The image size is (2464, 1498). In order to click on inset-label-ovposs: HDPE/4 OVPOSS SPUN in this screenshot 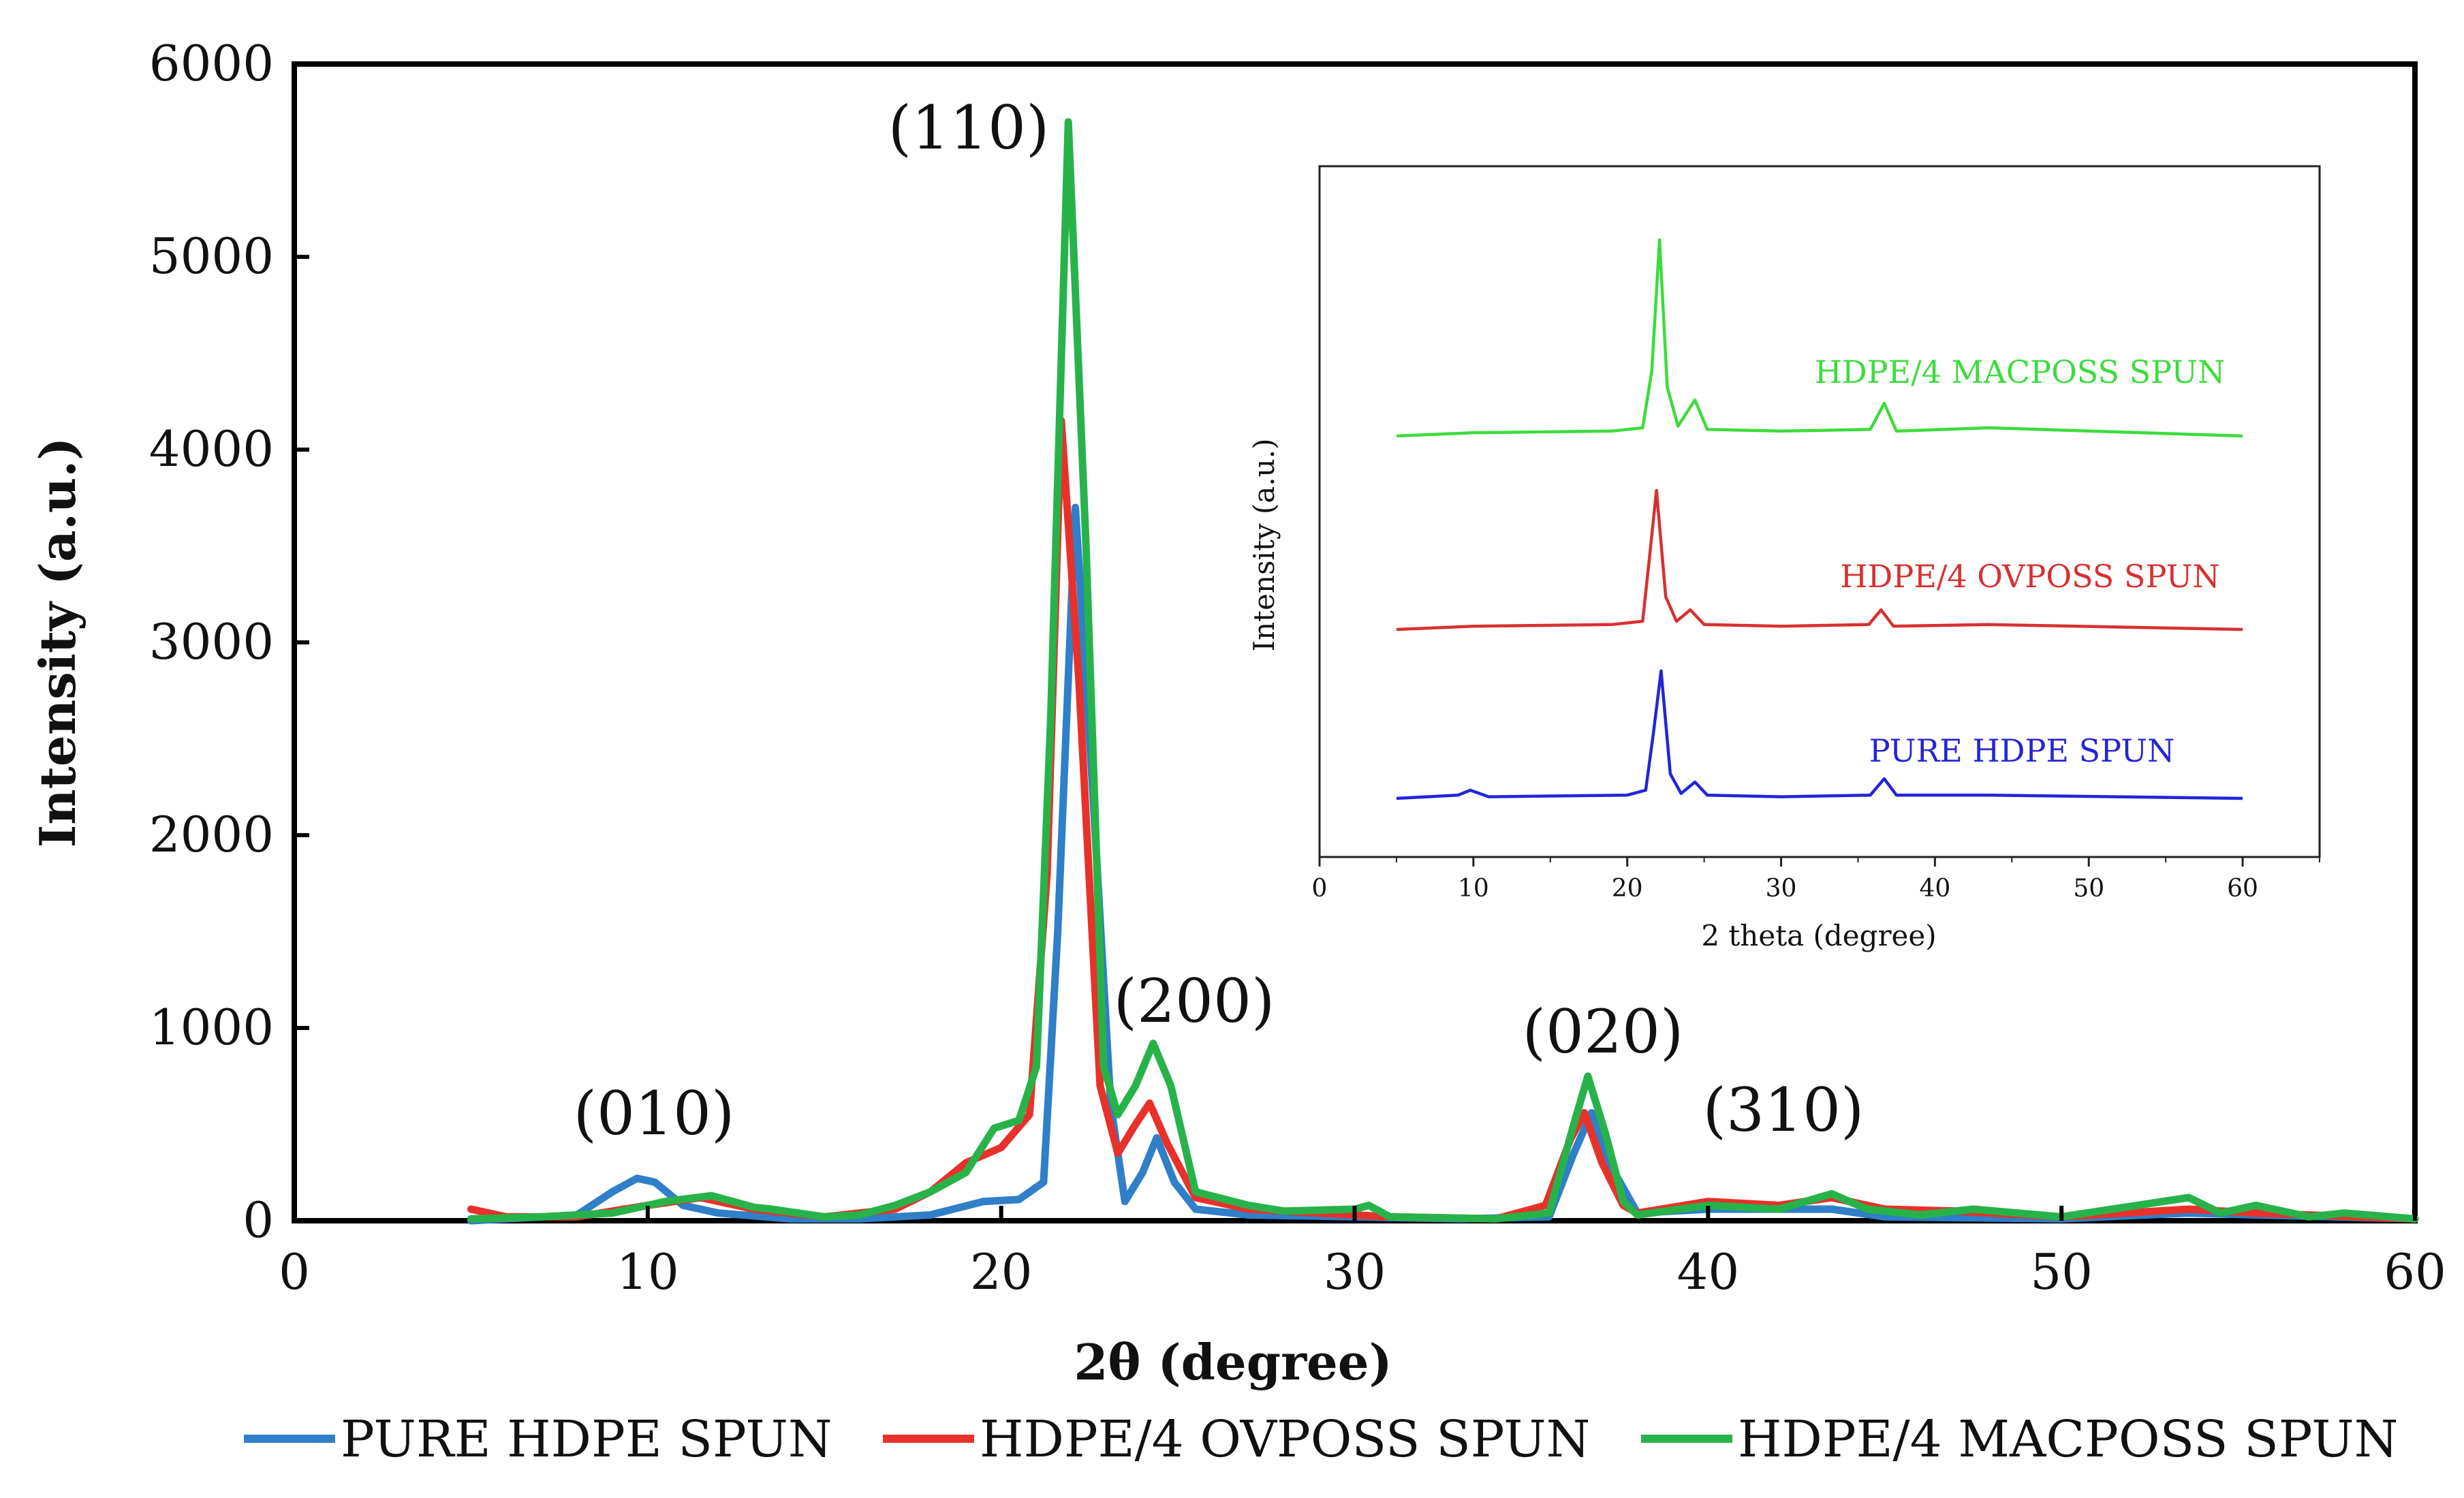, I will do `click(2030, 576)`.